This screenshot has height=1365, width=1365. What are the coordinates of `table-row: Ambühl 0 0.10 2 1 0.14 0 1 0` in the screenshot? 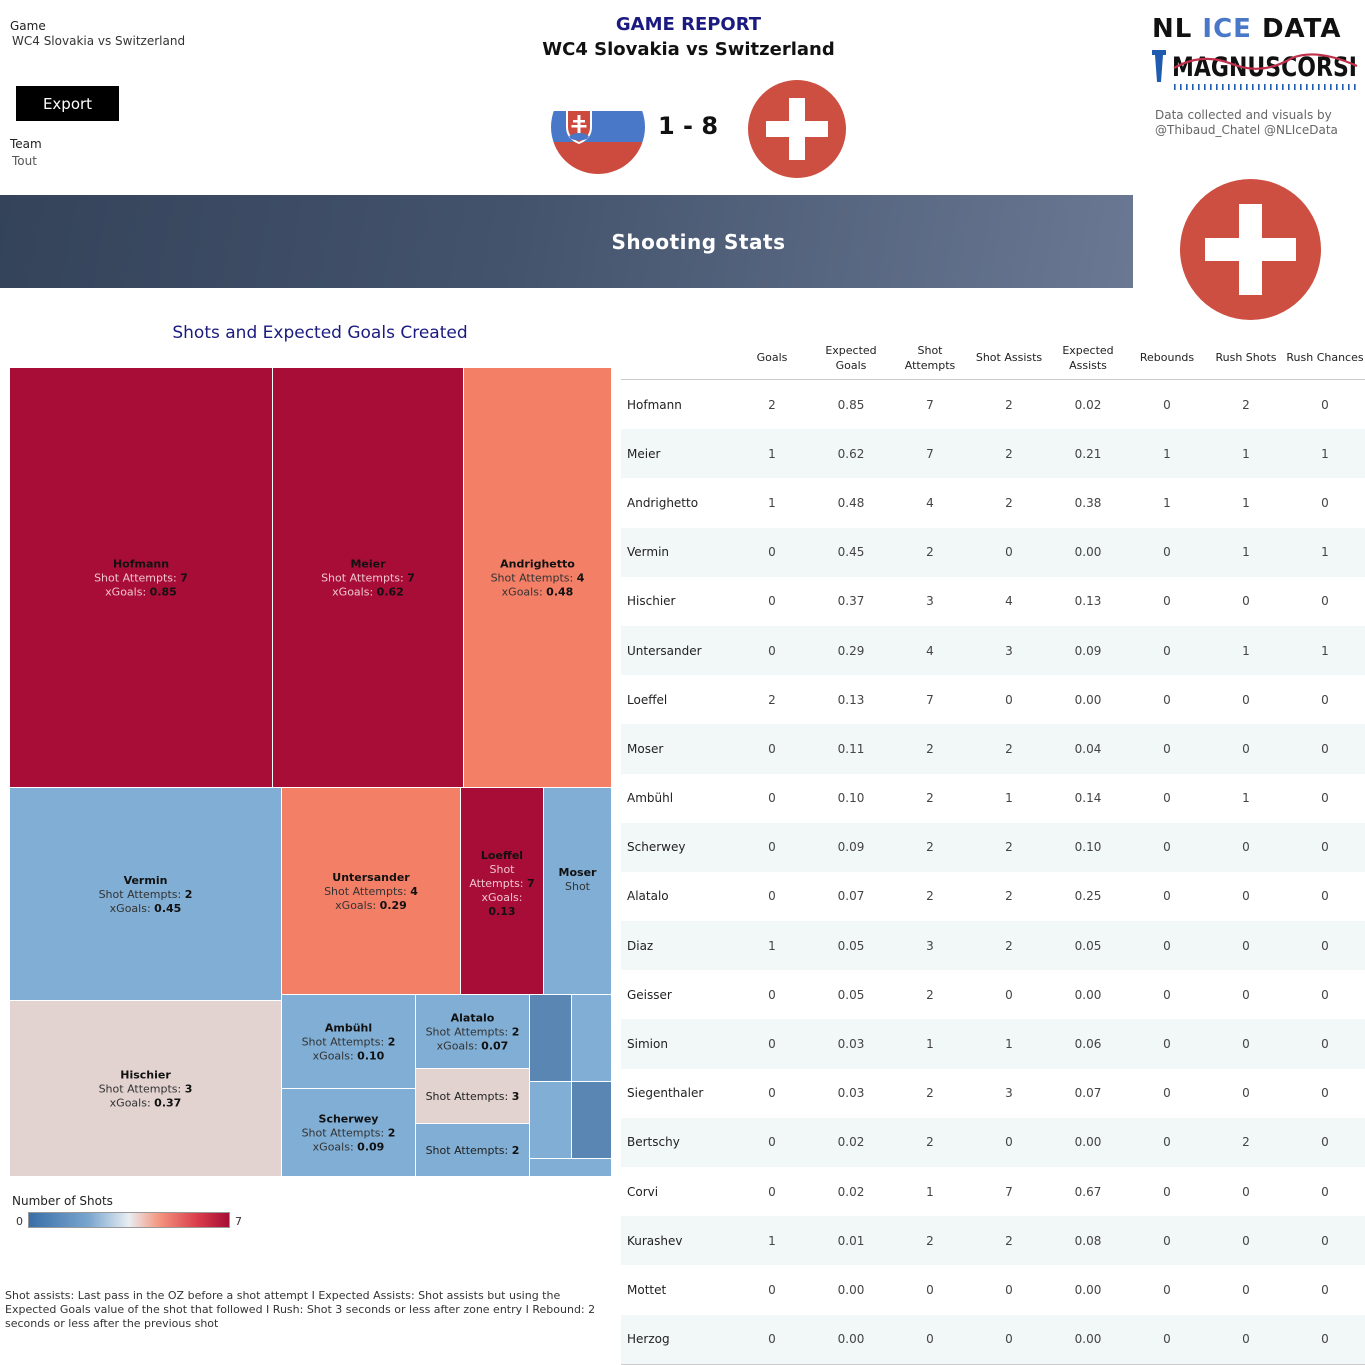 It's located at (993, 798).